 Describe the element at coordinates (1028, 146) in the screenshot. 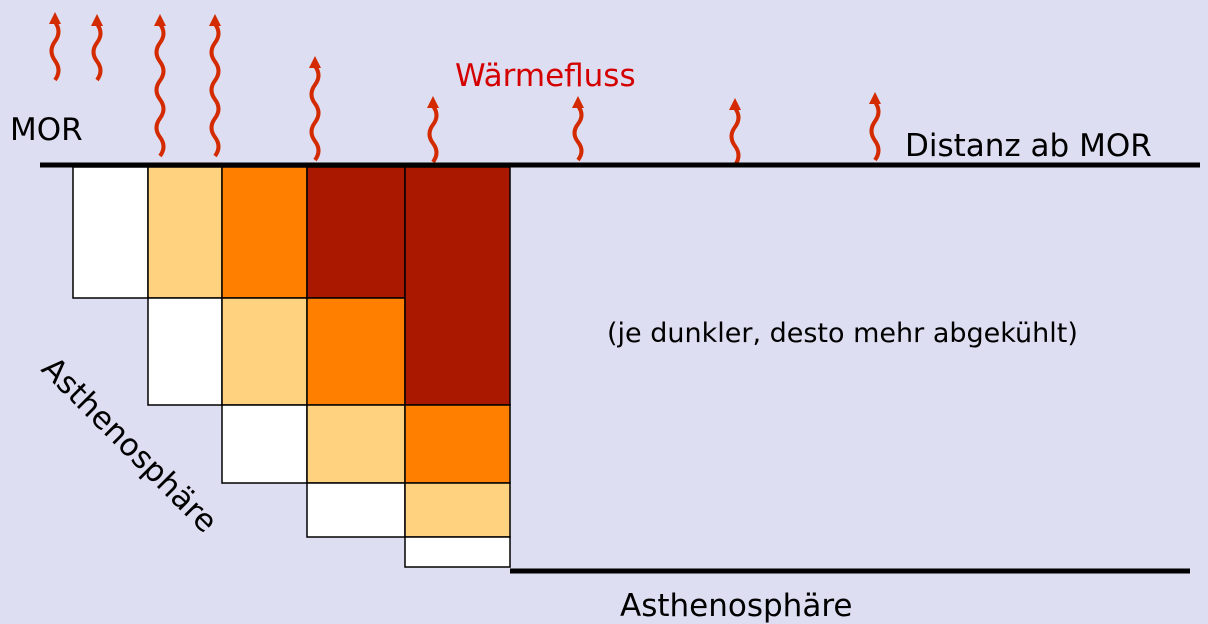

I see `distance-label: Distanz ab MOR` at that location.